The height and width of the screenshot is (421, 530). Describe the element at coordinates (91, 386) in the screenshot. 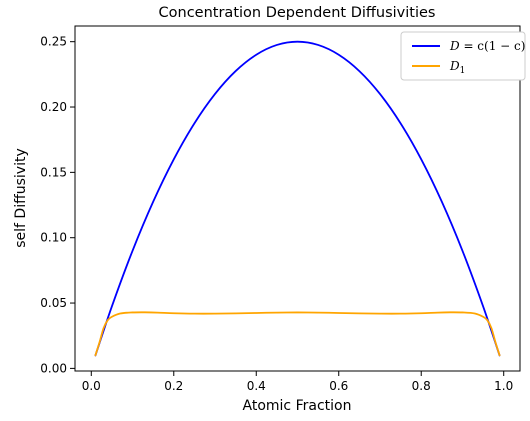

I see `x-tick-label: 0.0` at that location.